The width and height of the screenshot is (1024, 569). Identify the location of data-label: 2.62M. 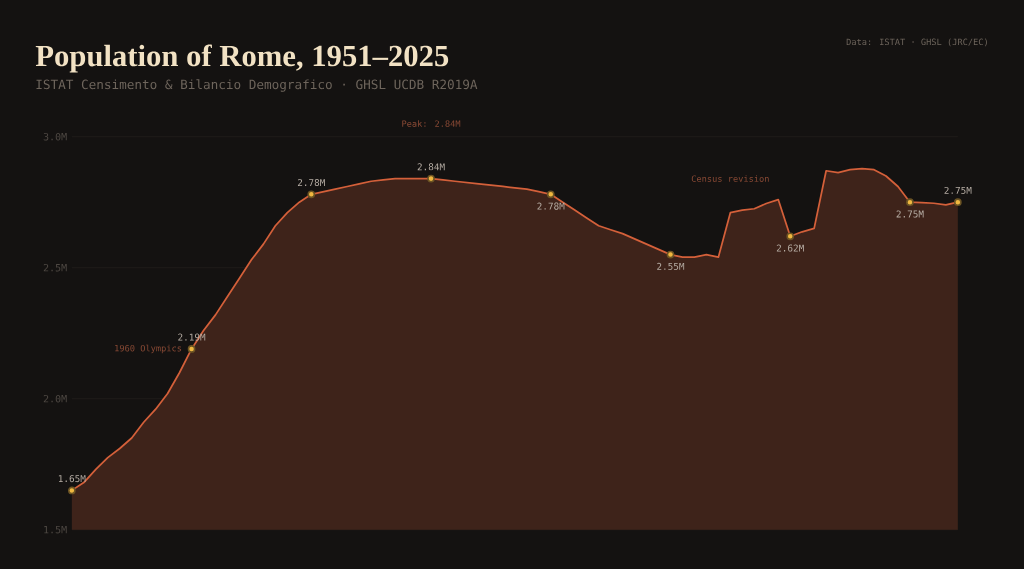
(790, 248).